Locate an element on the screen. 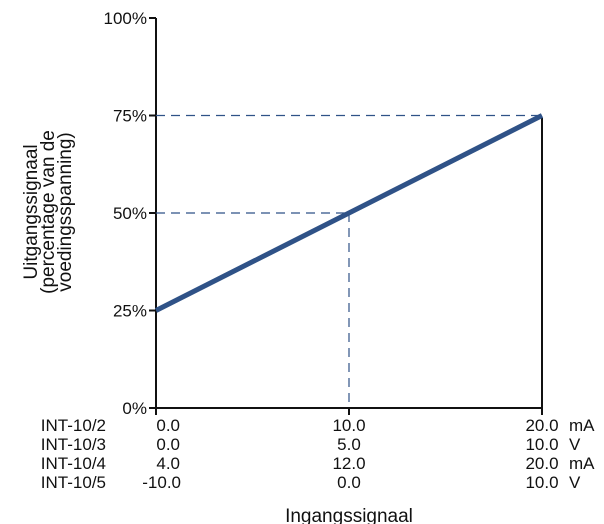 This screenshot has width=604, height=524. row-model-label-0: INT-10/2 is located at coordinates (73, 425).